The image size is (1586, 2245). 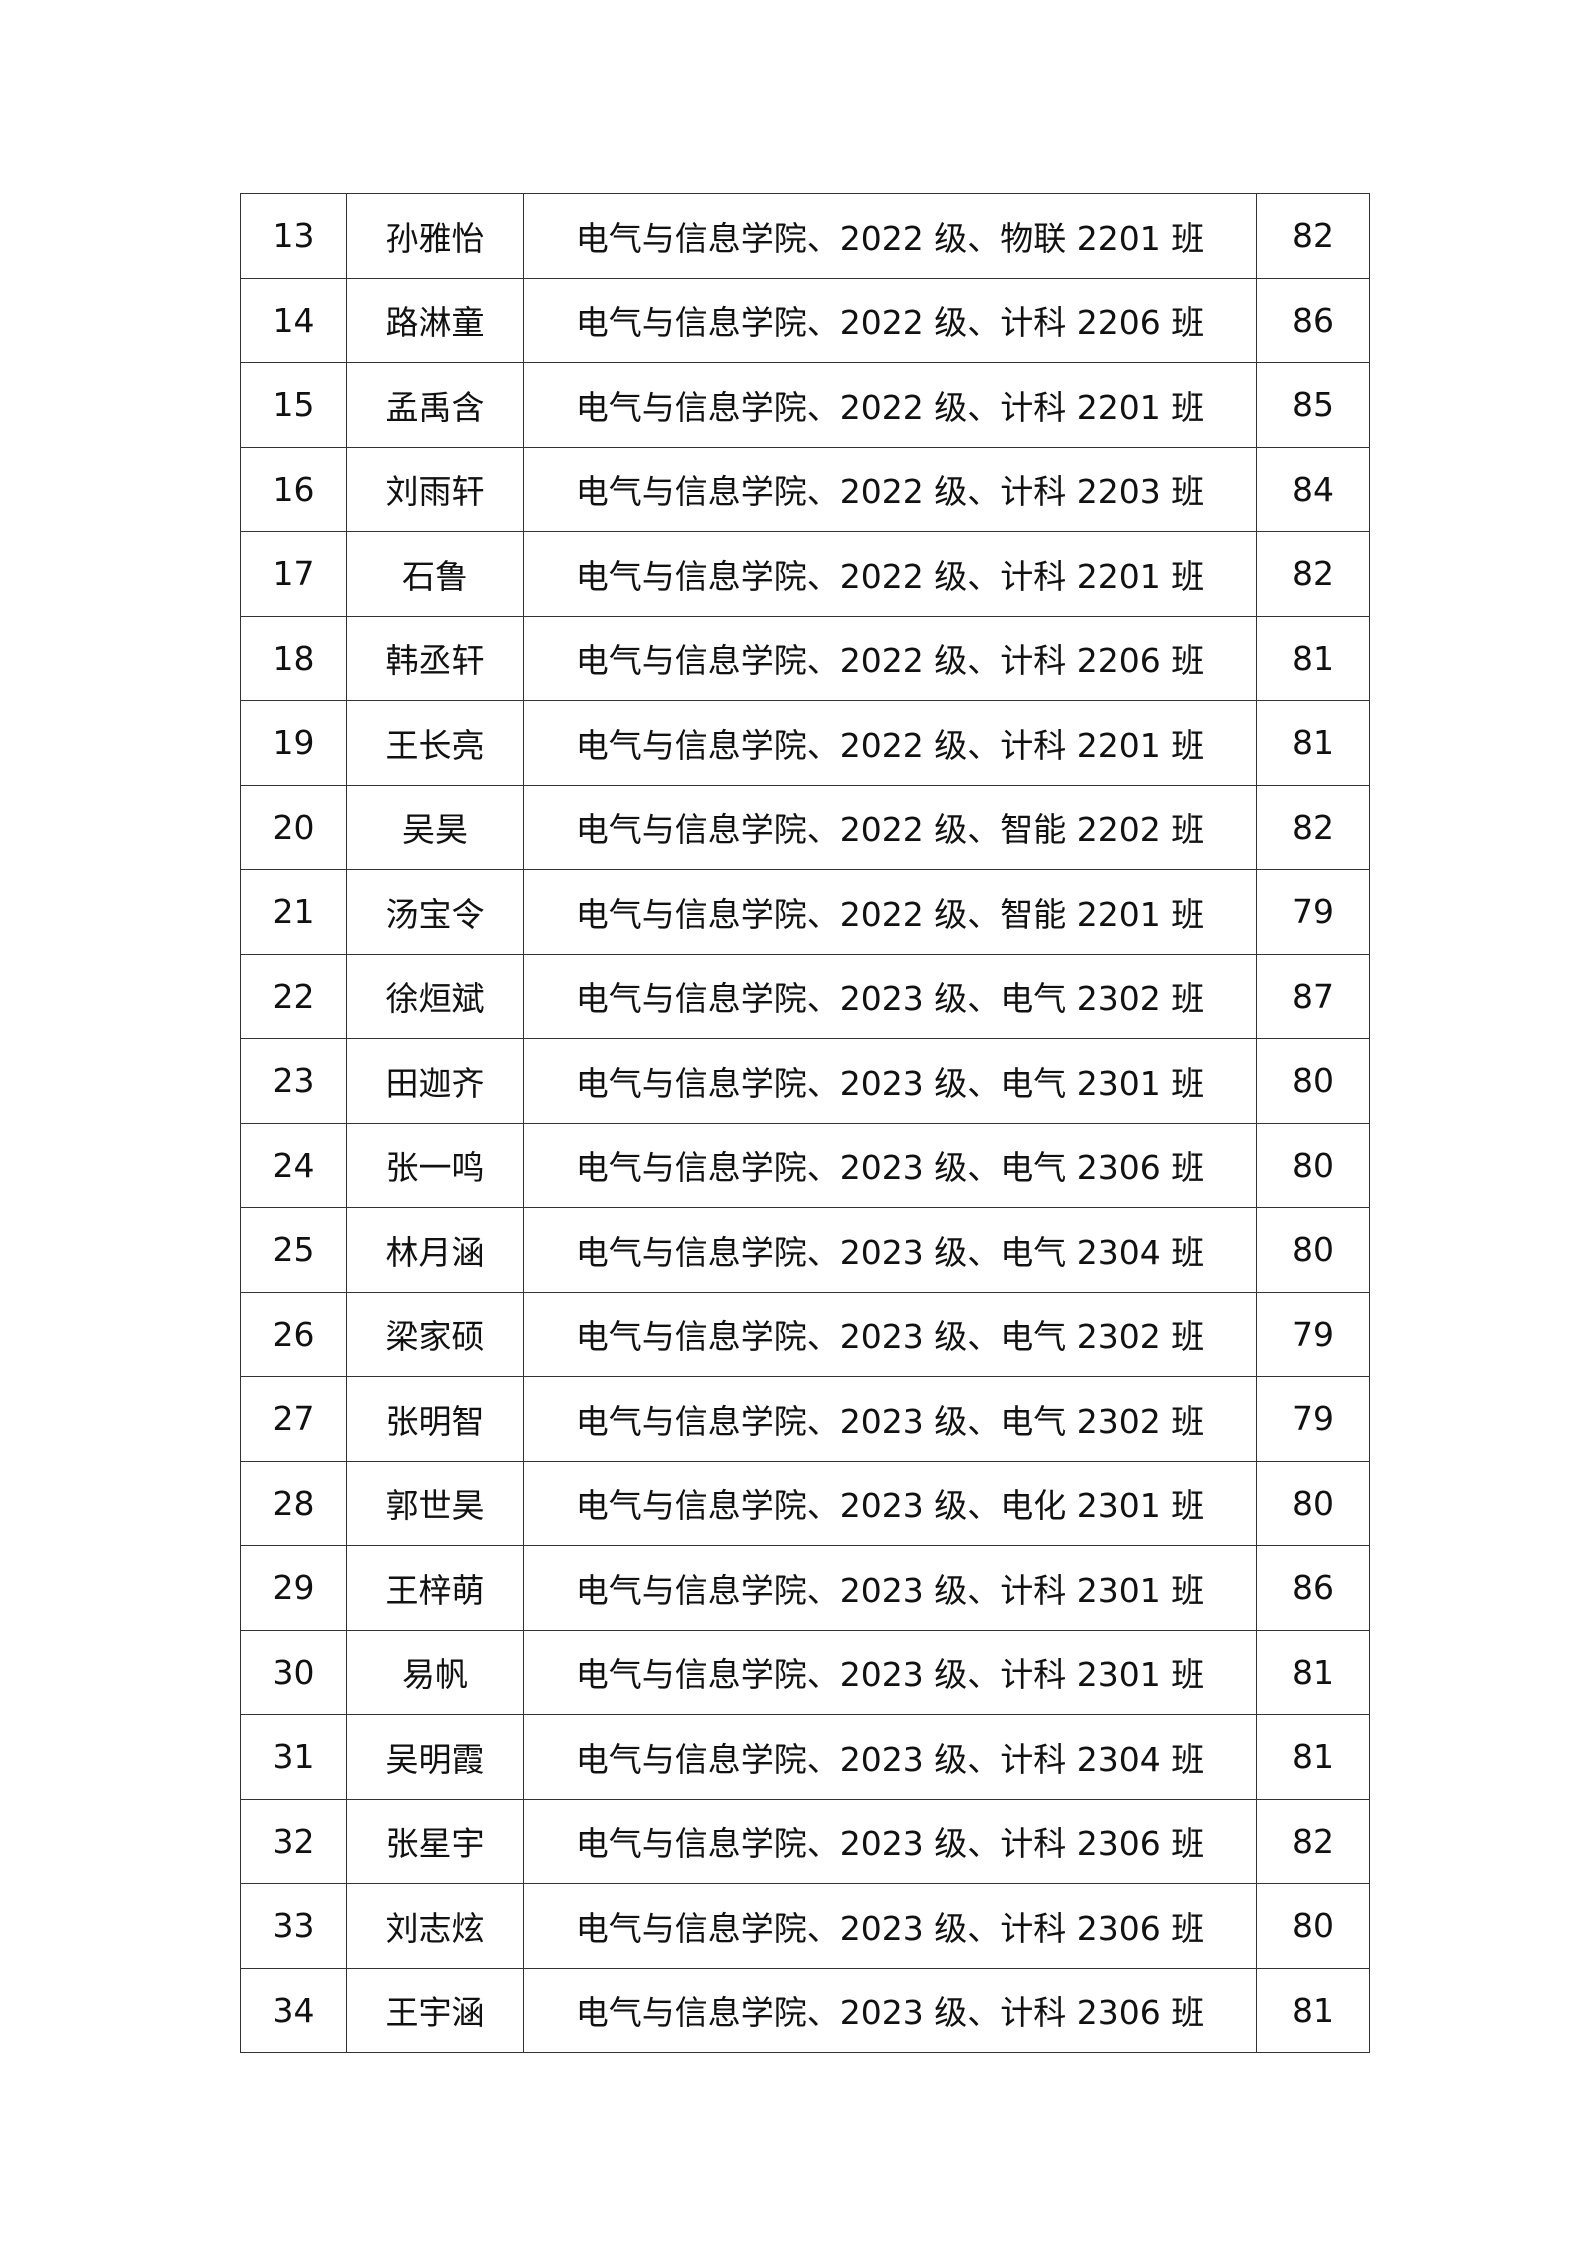 What do you see at coordinates (293, 1588) in the screenshot?
I see `row-number-cell: 29` at bounding box center [293, 1588].